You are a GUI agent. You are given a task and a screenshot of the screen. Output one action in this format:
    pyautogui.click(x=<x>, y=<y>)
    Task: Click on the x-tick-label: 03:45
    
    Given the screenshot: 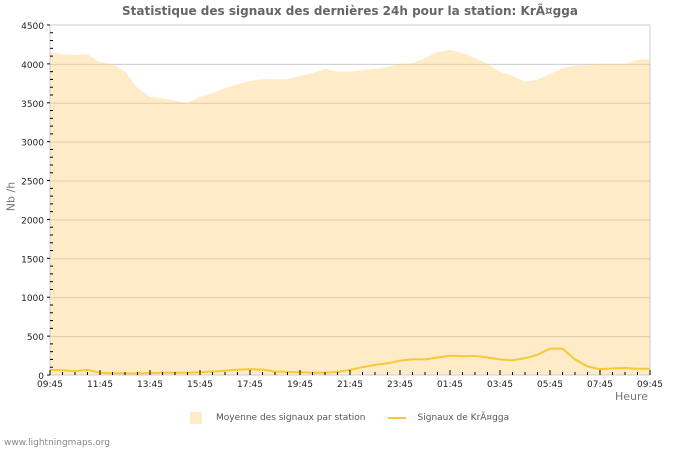 What is the action you would take?
    pyautogui.click(x=500, y=385)
    